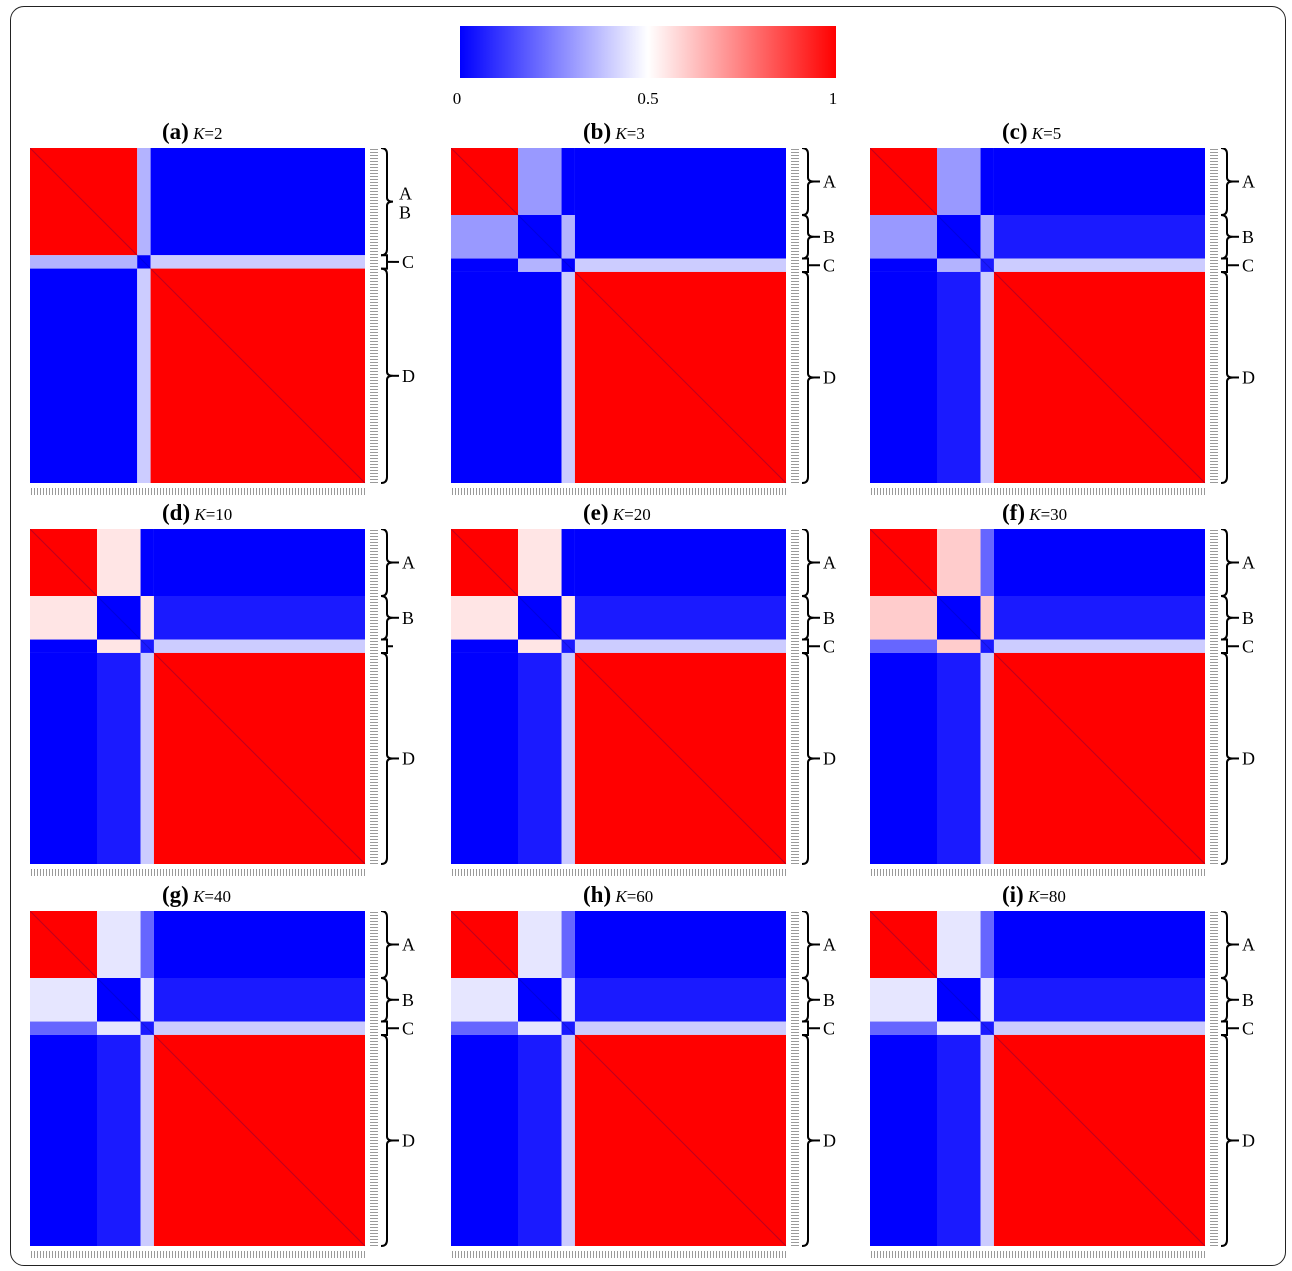  I want to click on panel-k-label: K=5, so click(1046, 133).